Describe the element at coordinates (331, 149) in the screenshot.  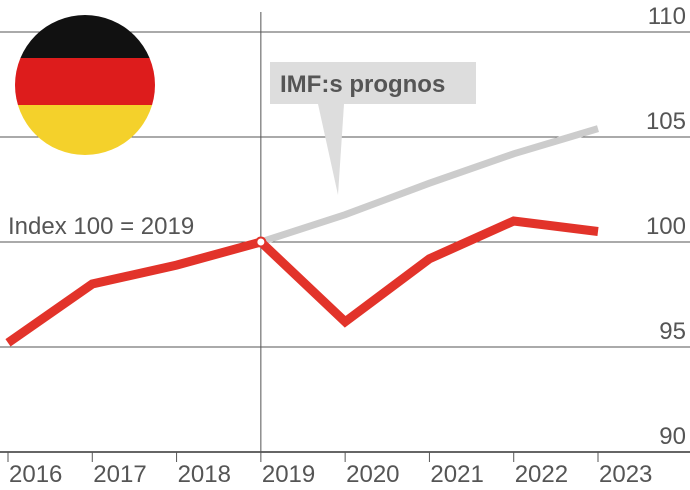
I see `callout-pointer` at that location.